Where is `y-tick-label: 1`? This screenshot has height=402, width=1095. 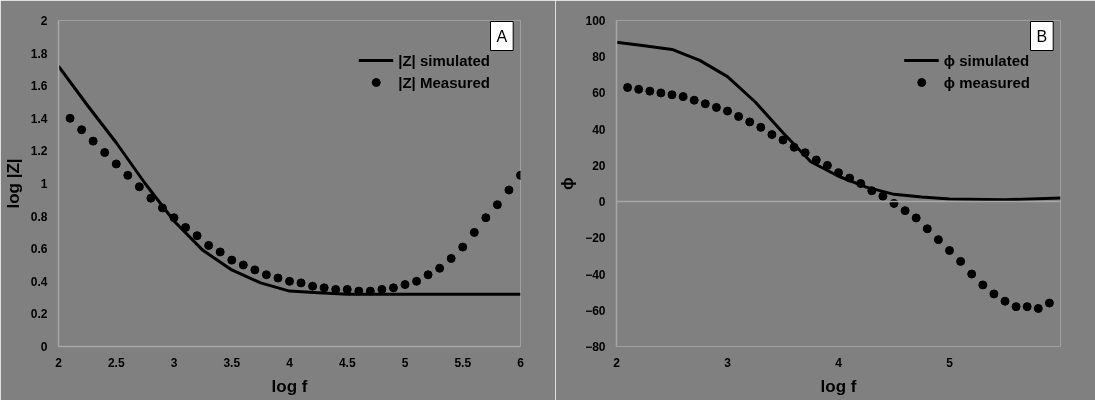
y-tick-label: 1 is located at coordinates (44, 184).